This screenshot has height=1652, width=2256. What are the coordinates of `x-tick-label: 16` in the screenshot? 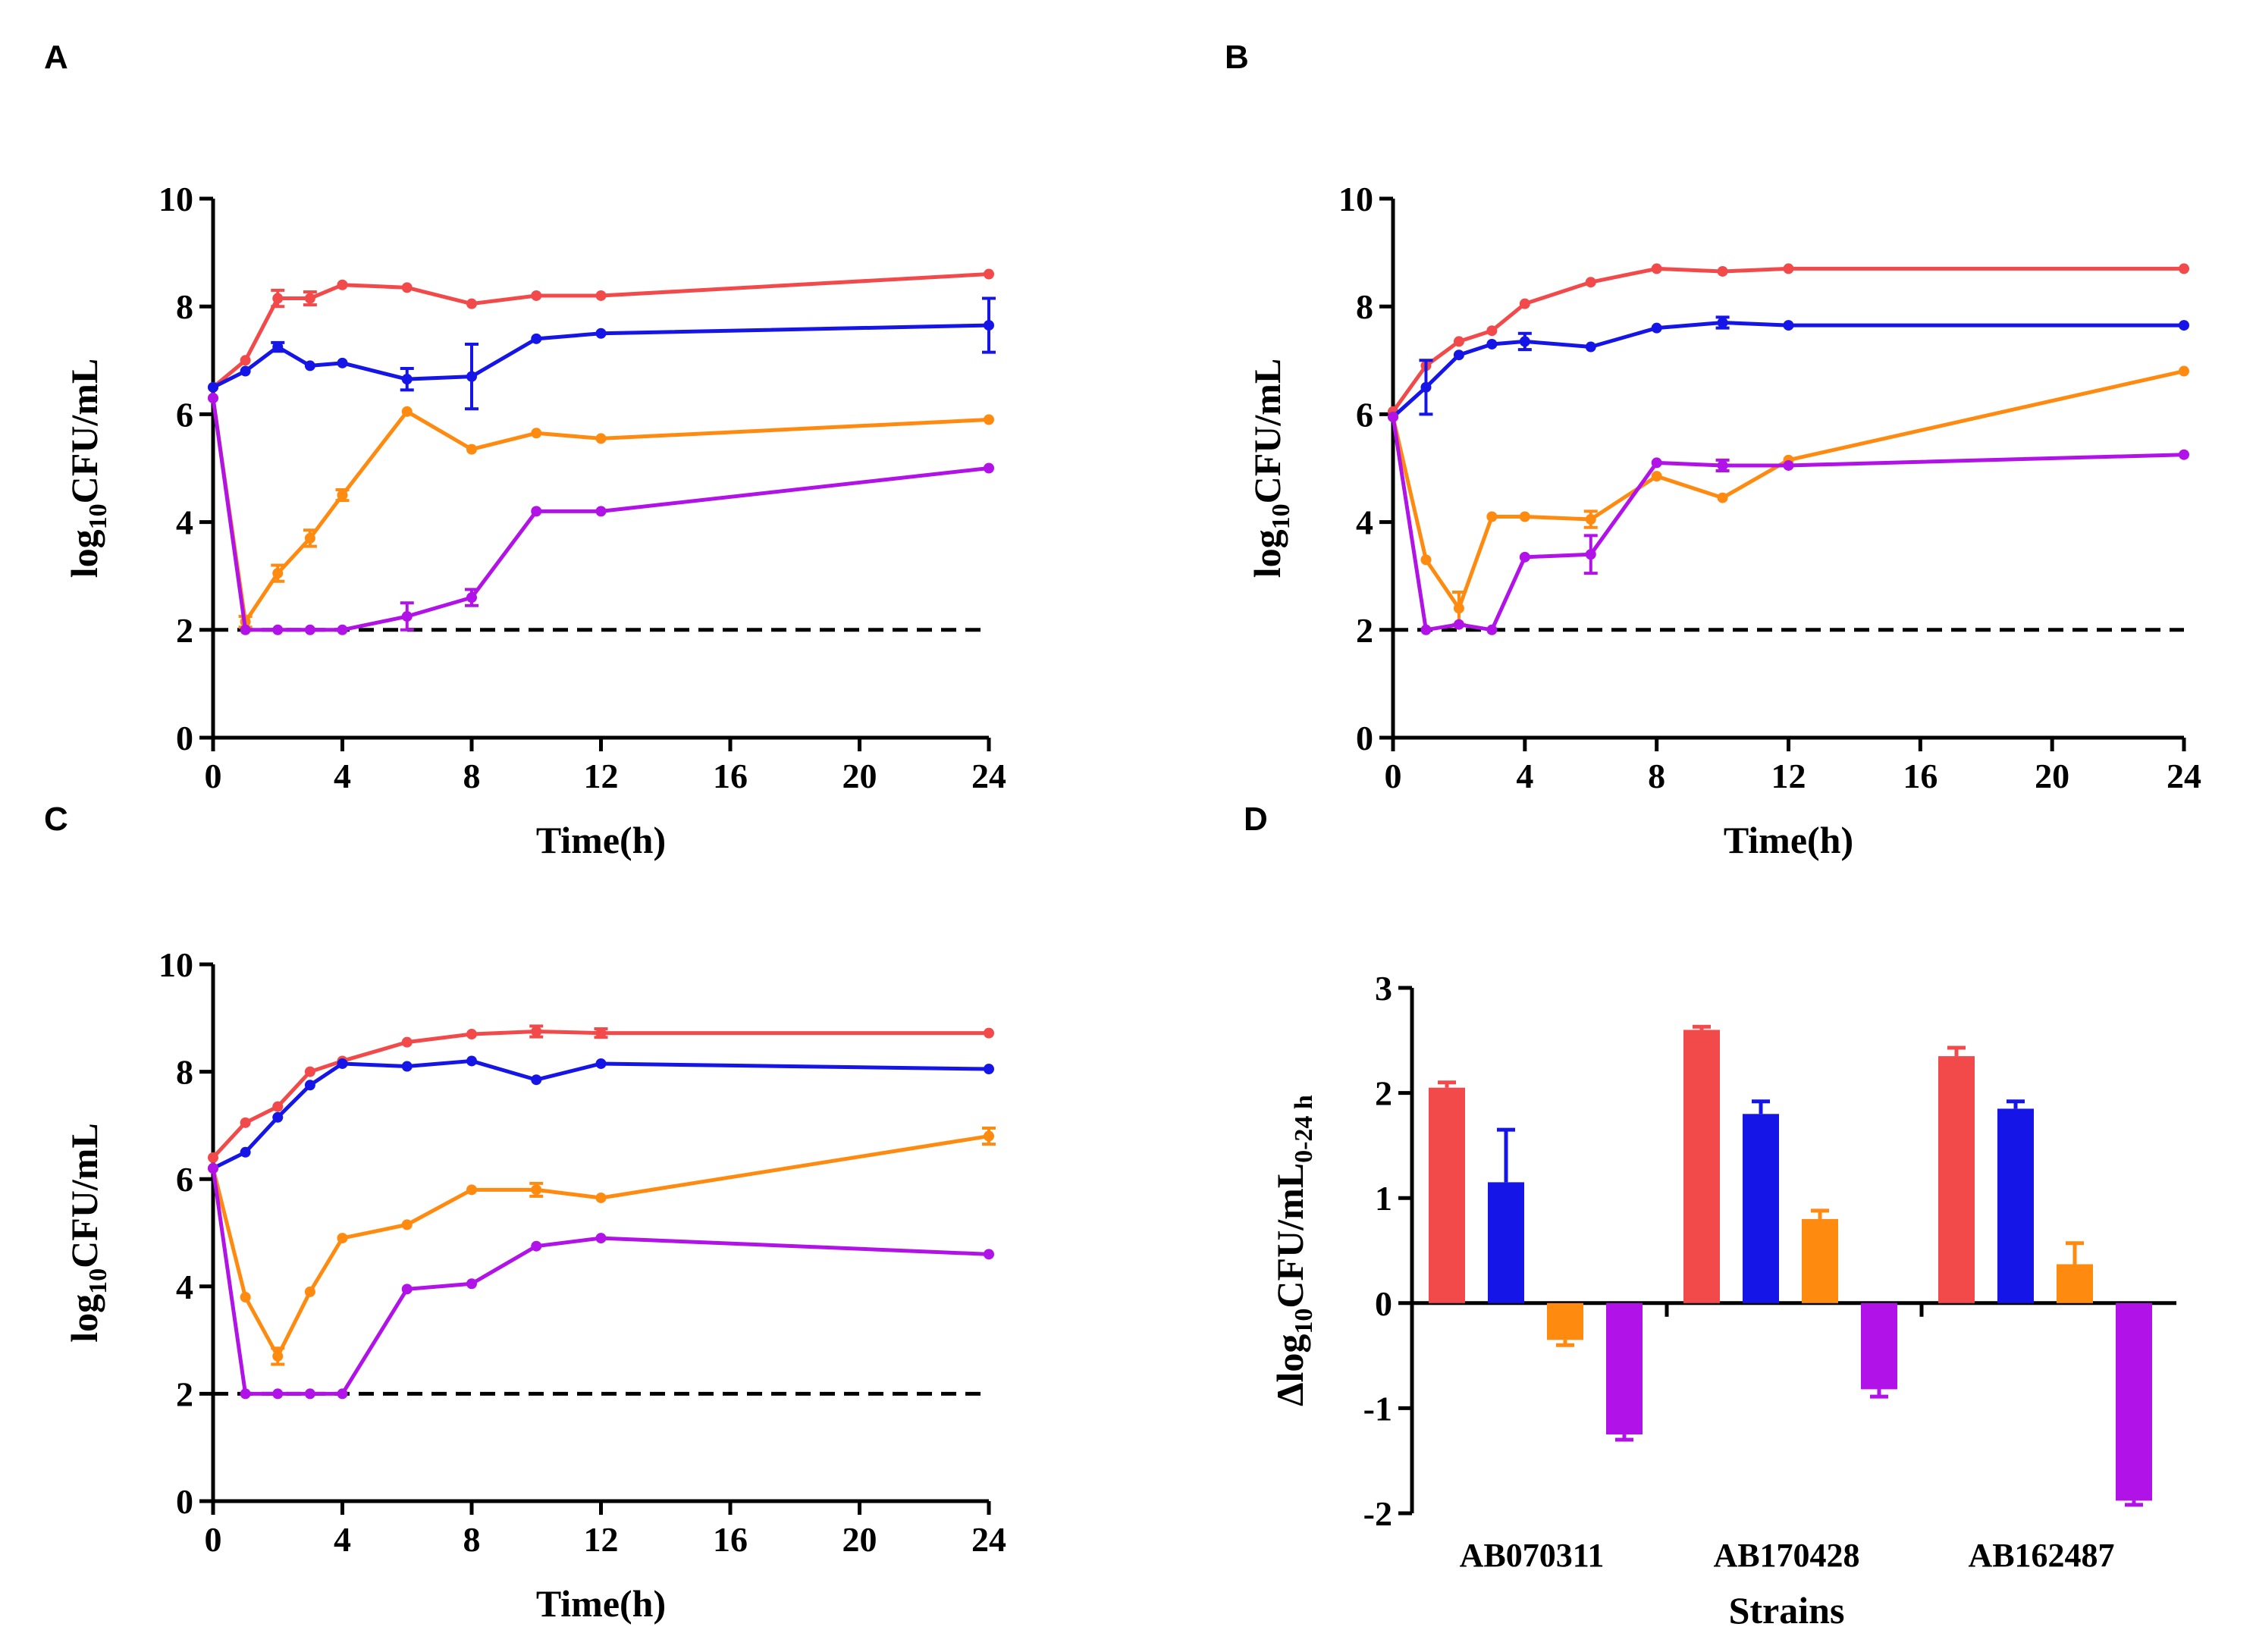 It's located at (730, 776).